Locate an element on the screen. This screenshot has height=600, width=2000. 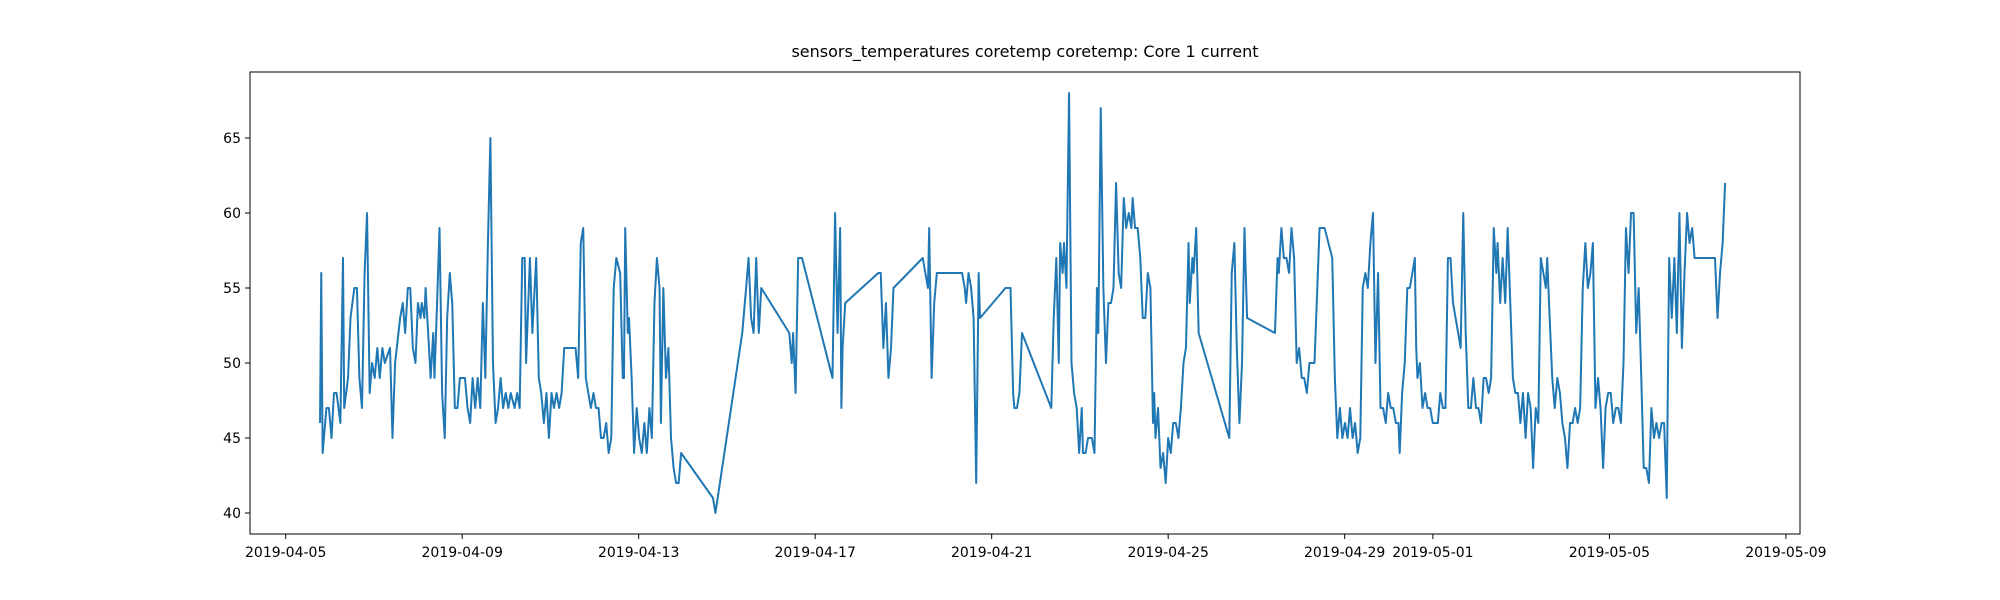
x-tick-label: 2019-04-21 is located at coordinates (991, 553).